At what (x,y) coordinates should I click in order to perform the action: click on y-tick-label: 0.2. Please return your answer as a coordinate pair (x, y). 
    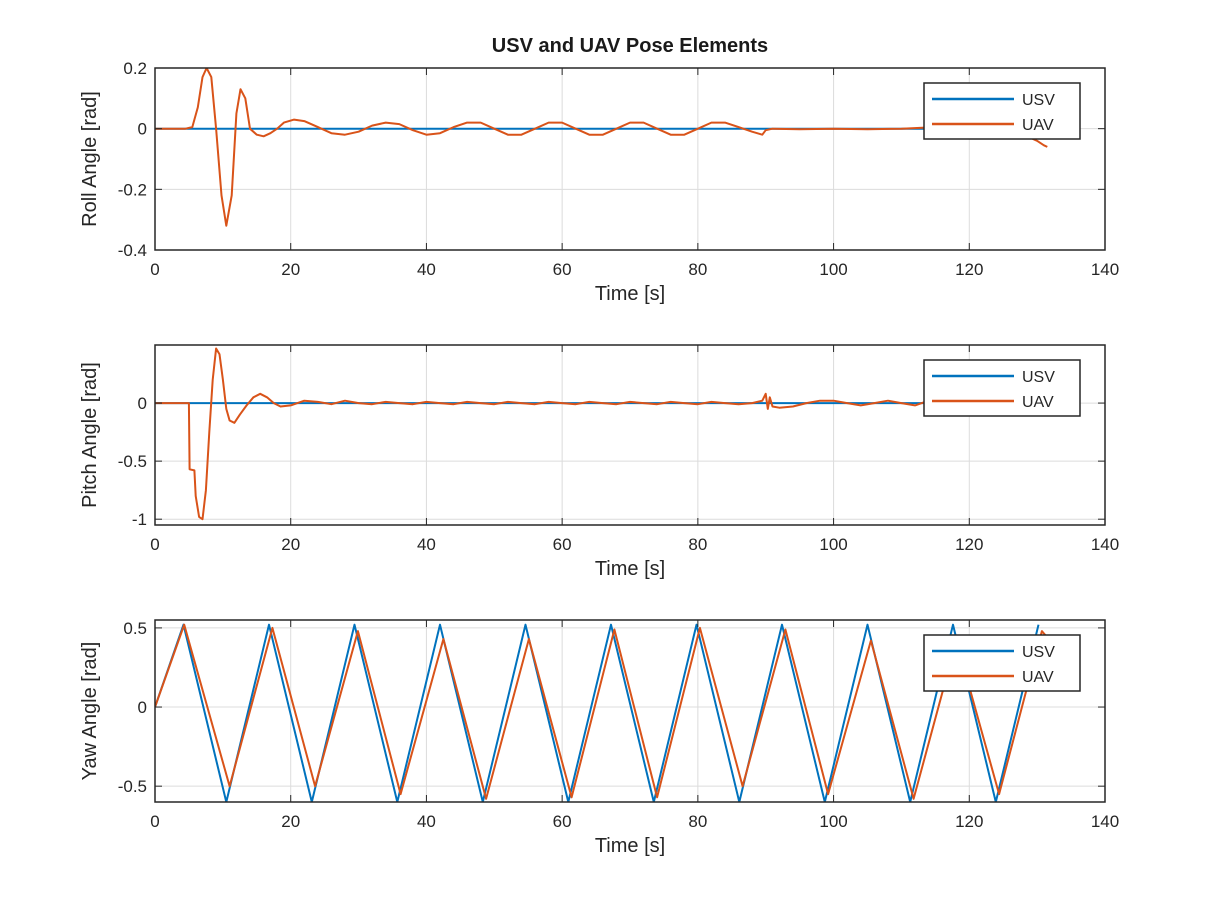
    Looking at the image, I should click on (135, 68).